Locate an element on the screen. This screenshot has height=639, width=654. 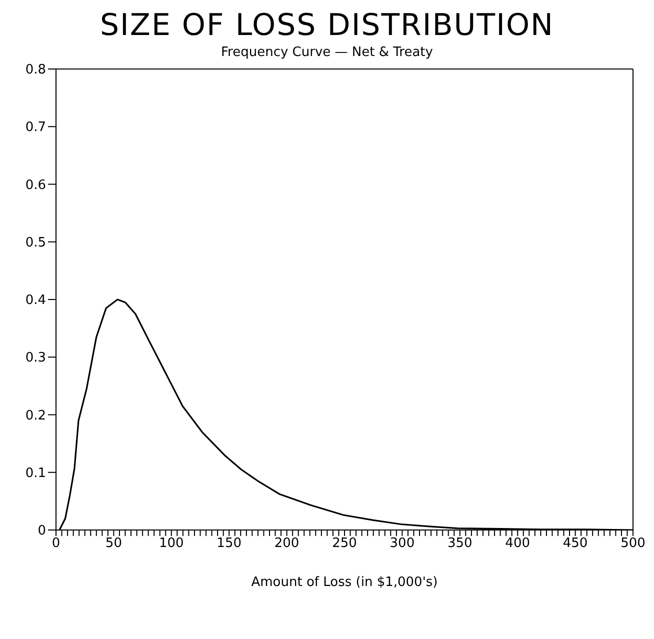
chart-title: SIZE OF LOSS DISTRIBUTION is located at coordinates (327, 25).